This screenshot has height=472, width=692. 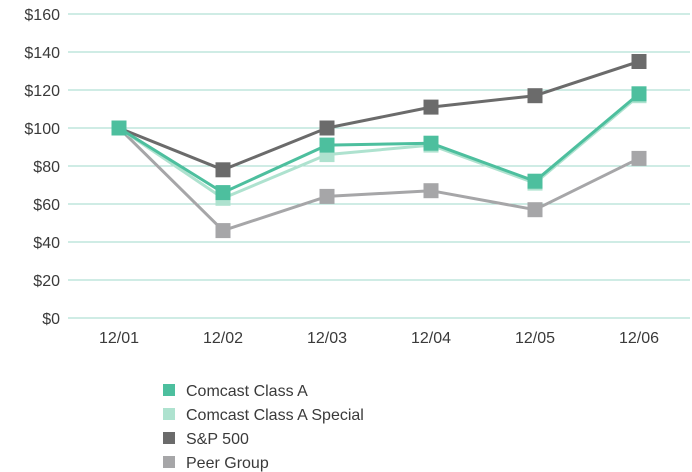 I want to click on x-tick-label: 12/06, so click(x=639, y=338).